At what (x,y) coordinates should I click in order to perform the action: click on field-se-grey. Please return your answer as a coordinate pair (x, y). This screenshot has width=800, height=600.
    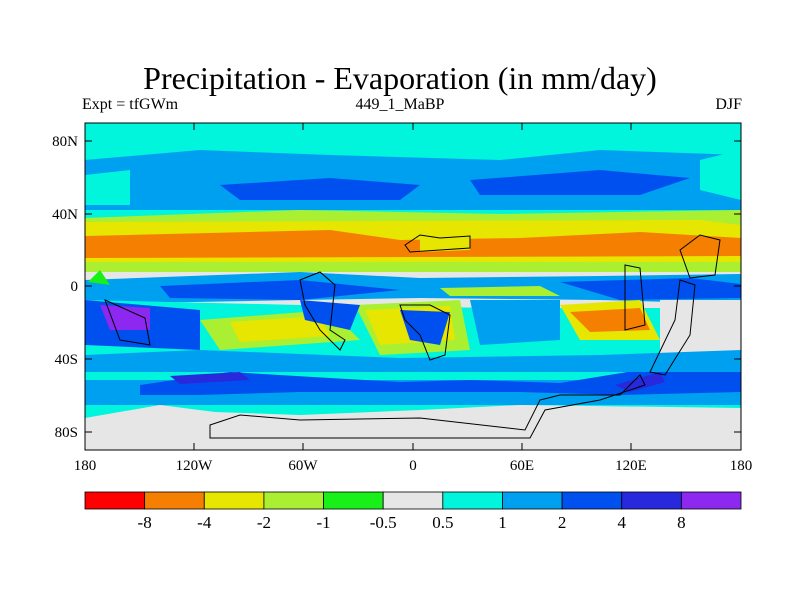
    Looking at the image, I should click on (700, 331).